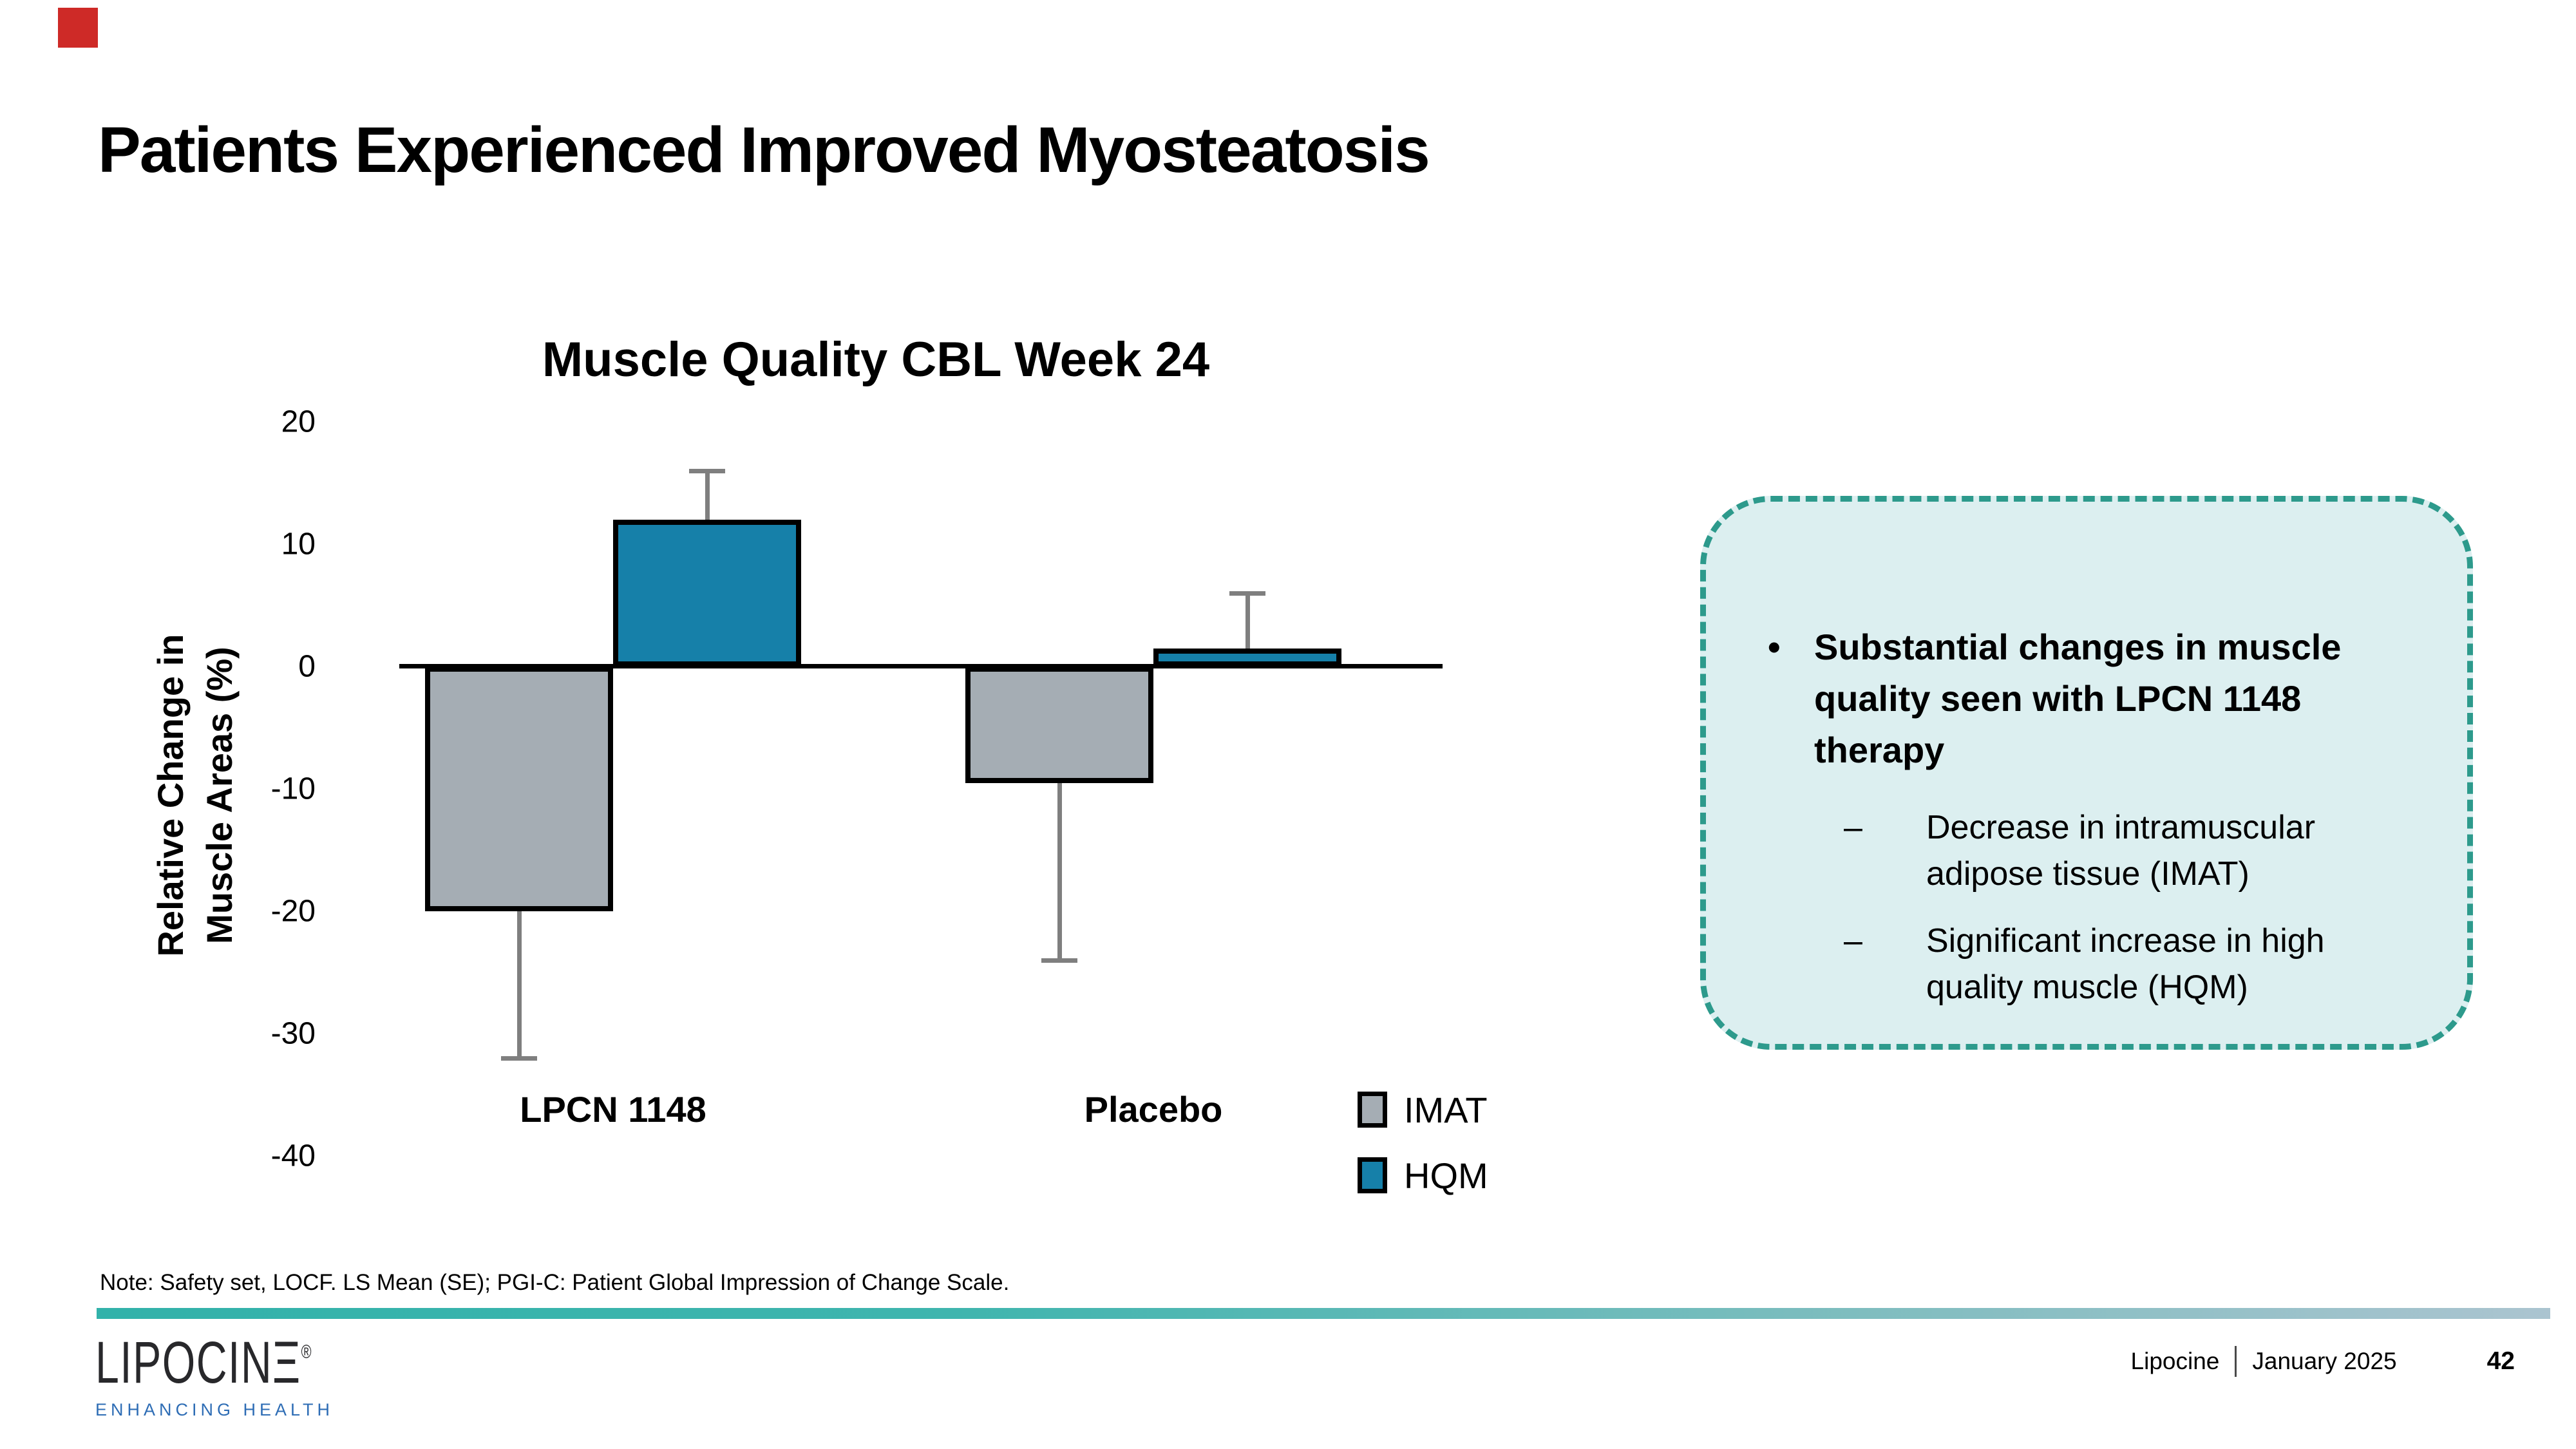  Describe the element at coordinates (298, 421) in the screenshot. I see `y-tick-label: 20` at that location.